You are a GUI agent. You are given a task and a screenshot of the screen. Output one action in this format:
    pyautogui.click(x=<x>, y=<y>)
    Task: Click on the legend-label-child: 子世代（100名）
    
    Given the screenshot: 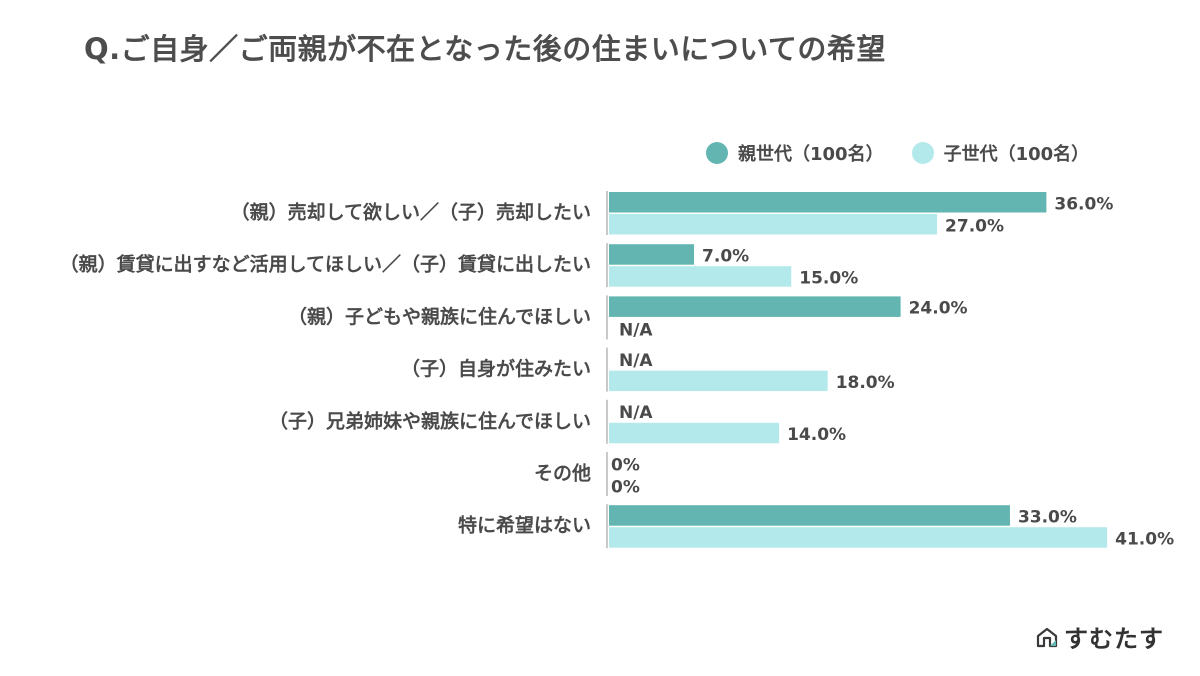 What is the action you would take?
    pyautogui.click(x=1016, y=154)
    